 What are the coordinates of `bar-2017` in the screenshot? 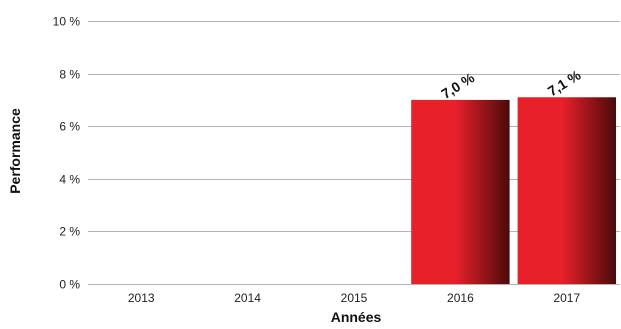 It's located at (566, 191).